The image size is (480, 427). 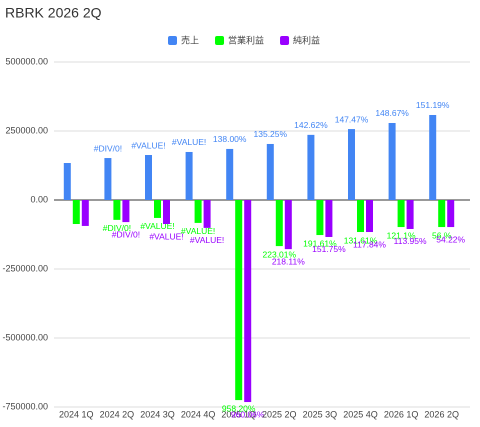 I want to click on data-label: 142.62%, so click(x=311, y=125).